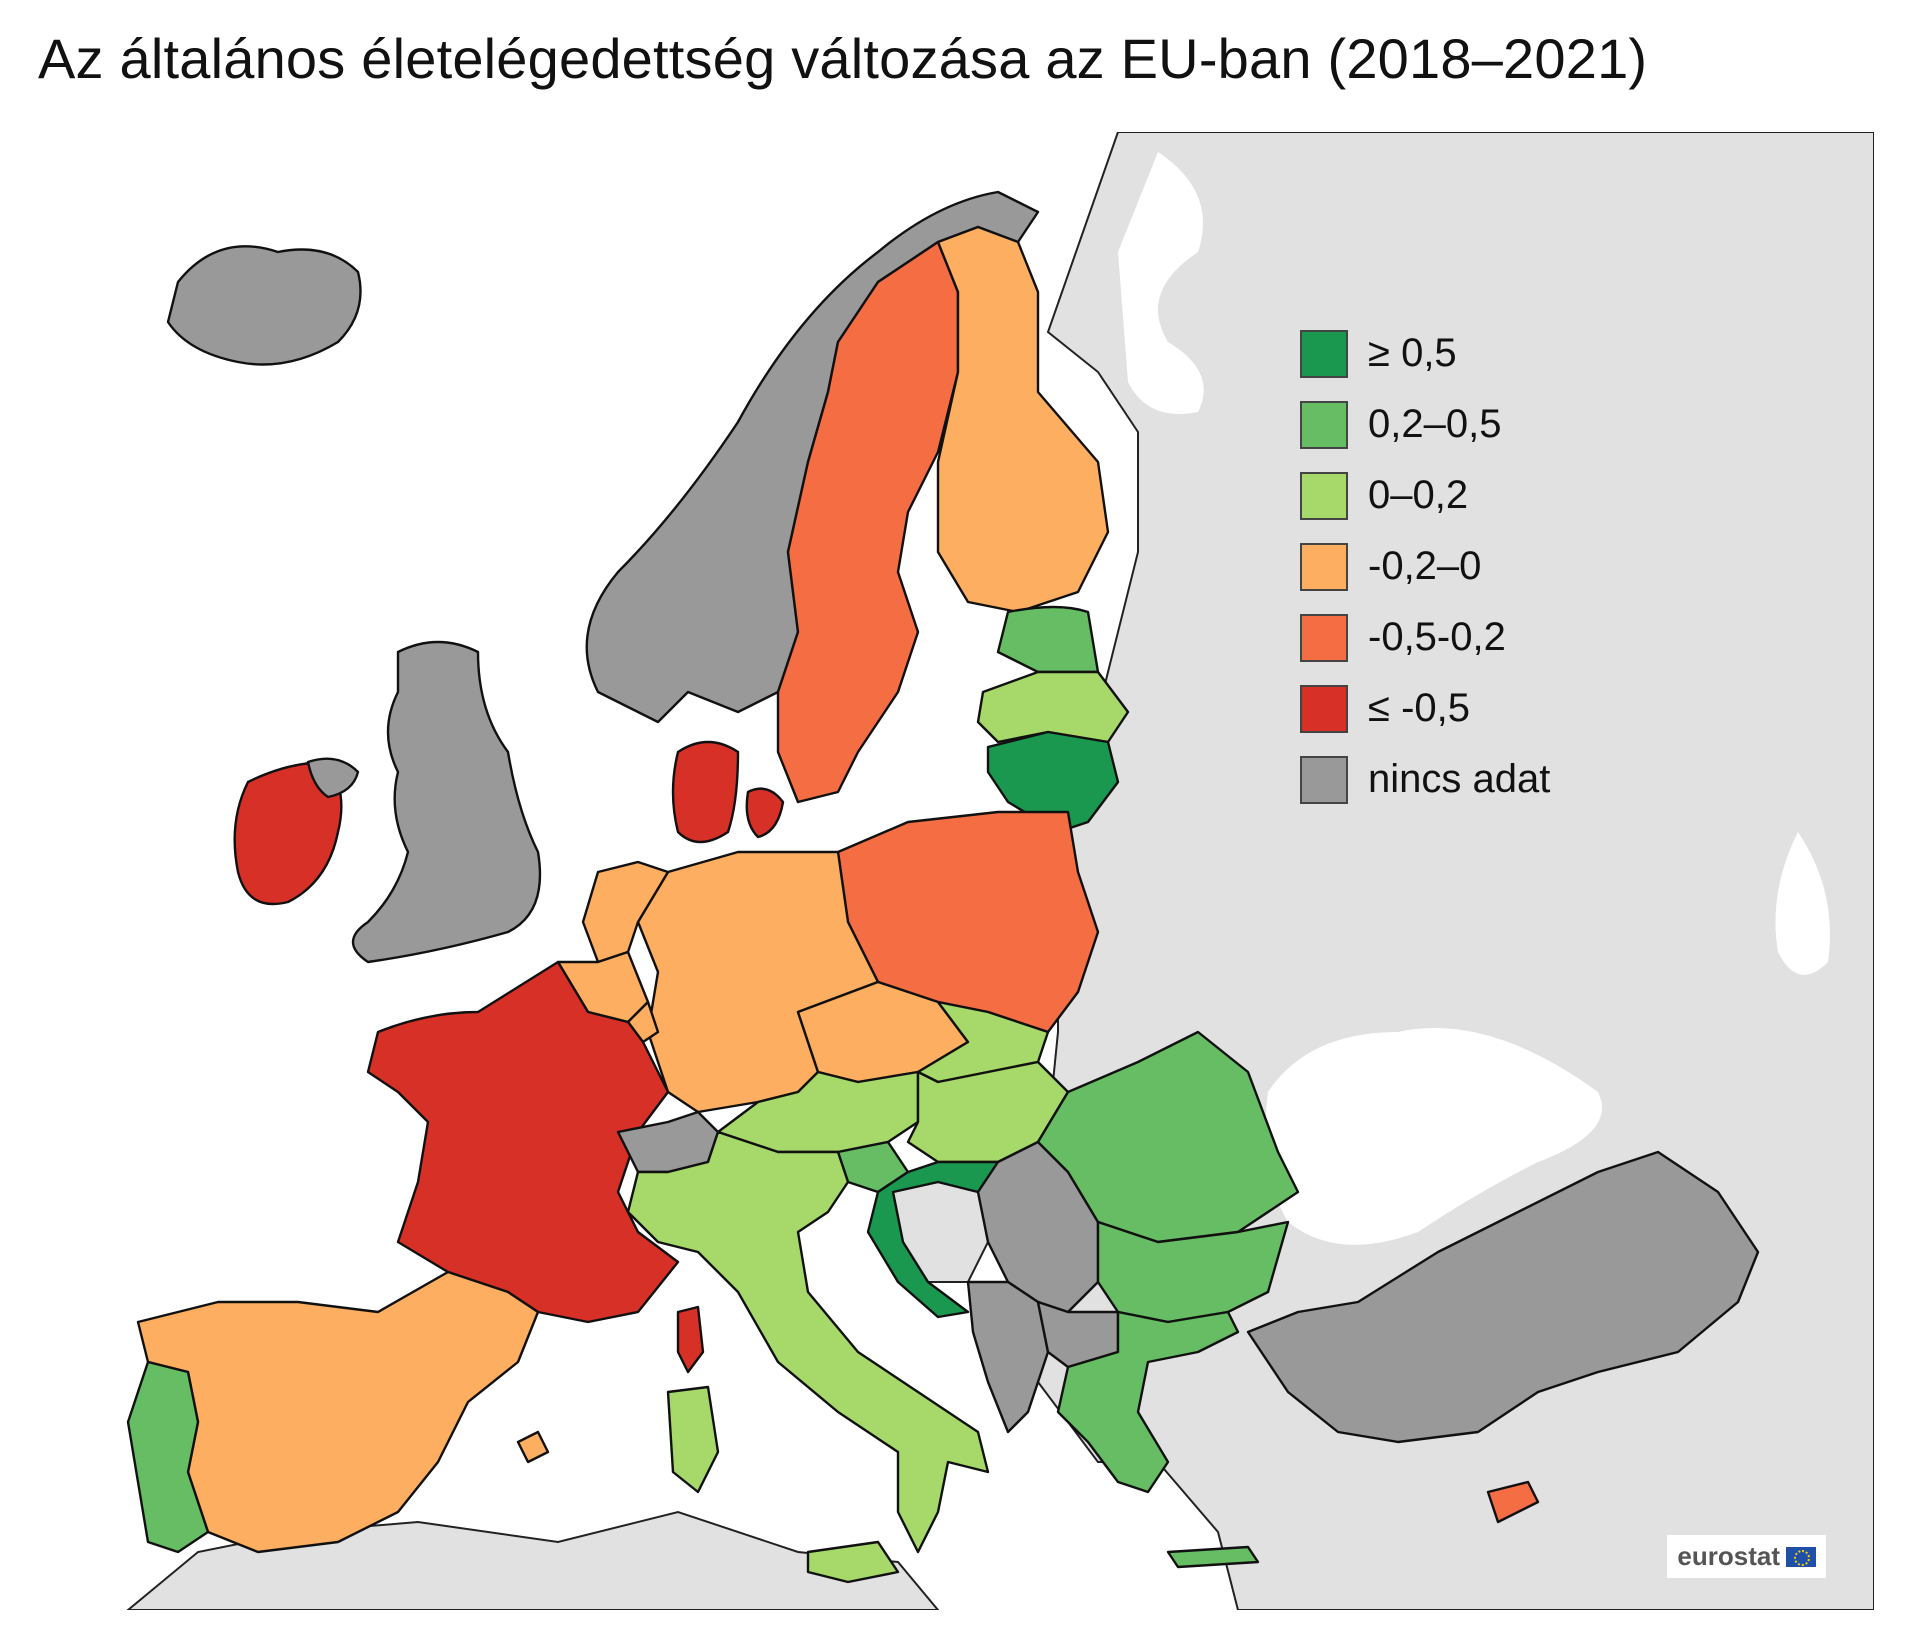 The width and height of the screenshot is (1920, 1640). I want to click on white-sea, so click(1161, 283).